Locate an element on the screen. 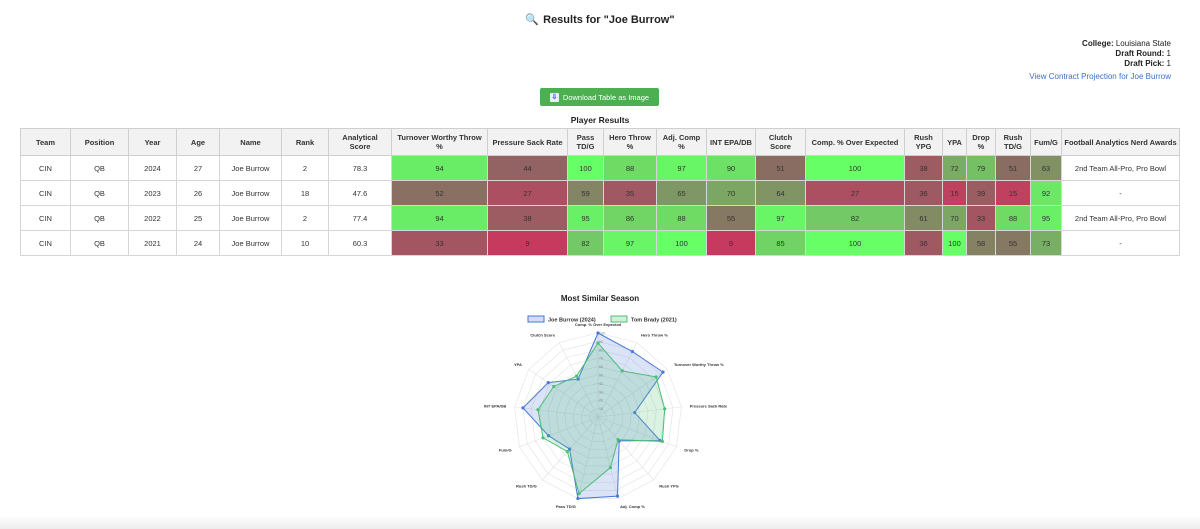 The image size is (1200, 529). header-football-analytics-nerd-awards: Football Analytics Nerd Awards is located at coordinates (1120, 142).